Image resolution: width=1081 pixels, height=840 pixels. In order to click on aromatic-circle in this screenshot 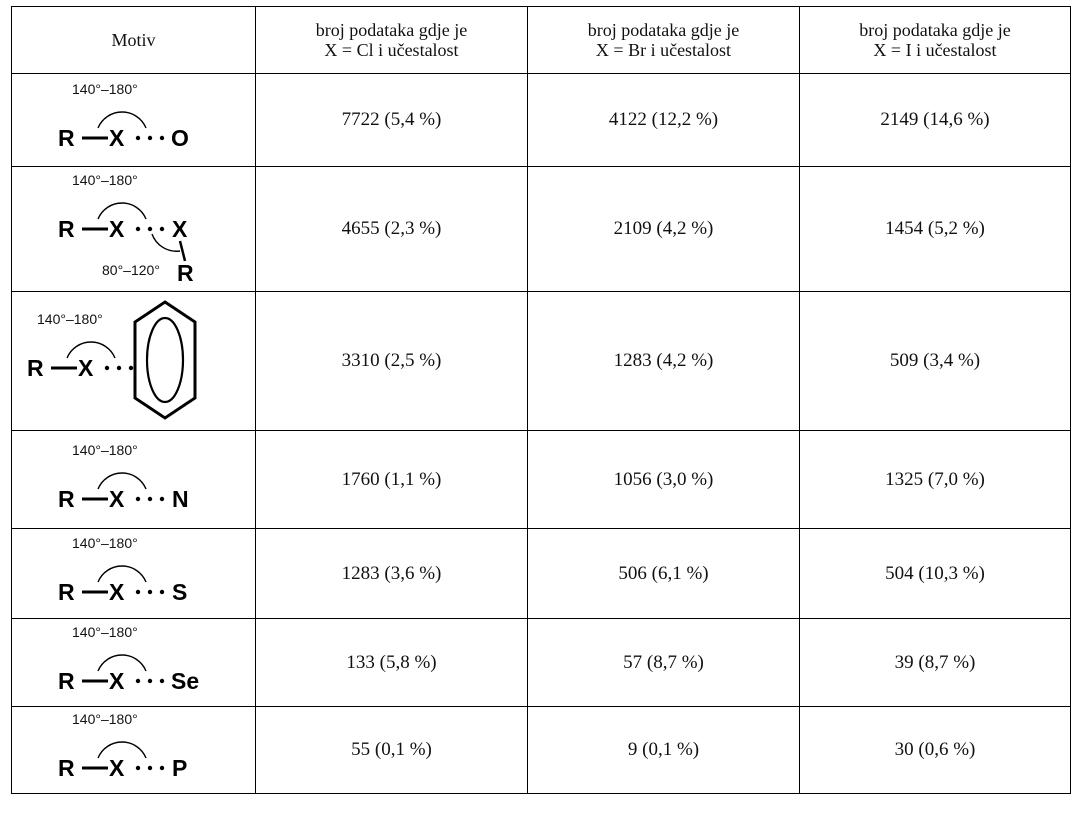, I will do `click(164, 360)`.